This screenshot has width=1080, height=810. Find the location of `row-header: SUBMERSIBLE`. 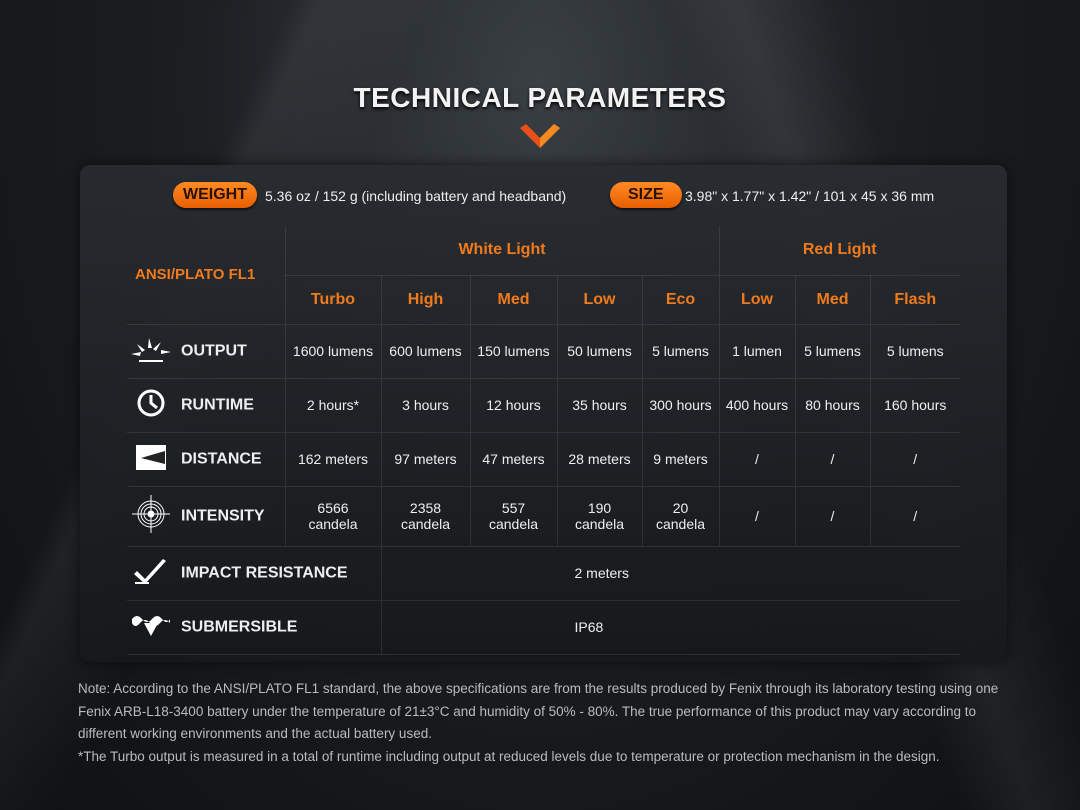

row-header: SUBMERSIBLE is located at coordinates (254, 627).